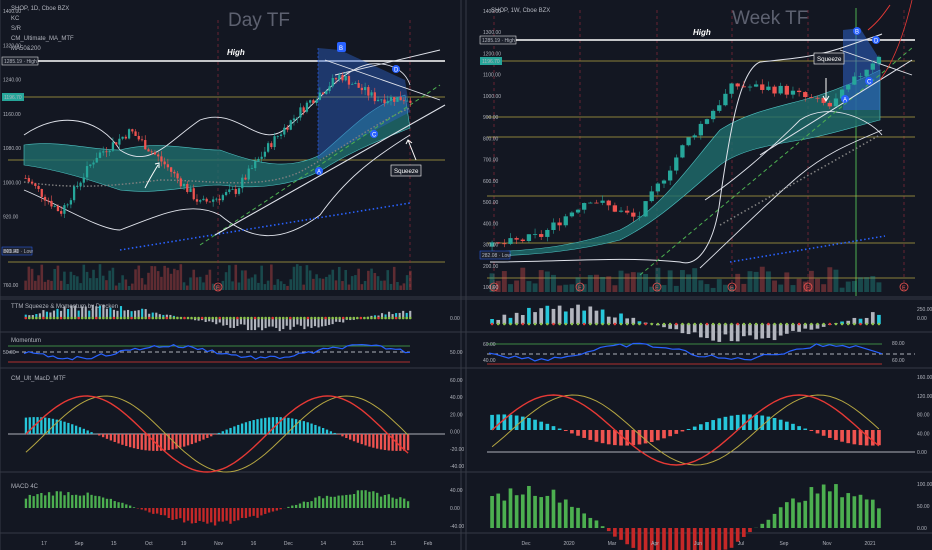 The height and width of the screenshot is (550, 932). What do you see at coordinates (924, 397) in the screenshot?
I see `week-macd-tick-label: 120.00` at bounding box center [924, 397].